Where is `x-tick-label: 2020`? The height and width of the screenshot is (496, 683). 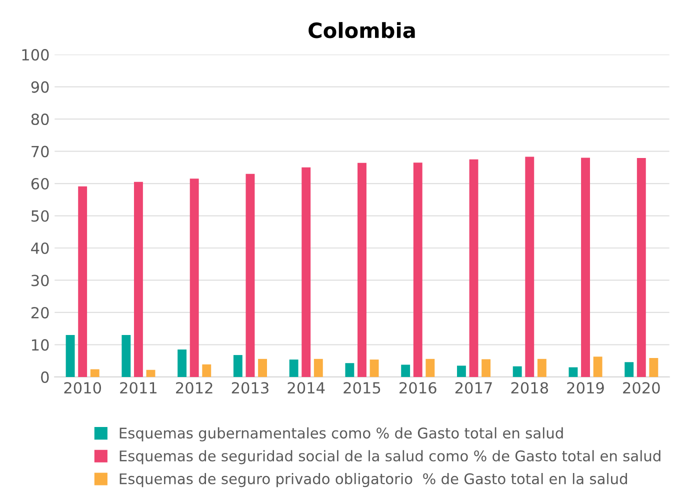
x-tick-label: 2020 is located at coordinates (641, 388).